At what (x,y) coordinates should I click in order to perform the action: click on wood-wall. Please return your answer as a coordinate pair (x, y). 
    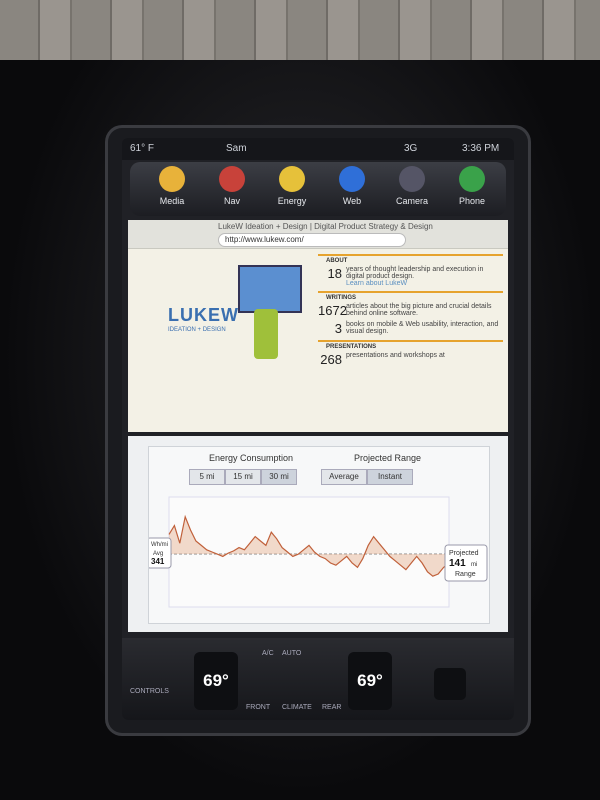
    Looking at the image, I should click on (300, 30).